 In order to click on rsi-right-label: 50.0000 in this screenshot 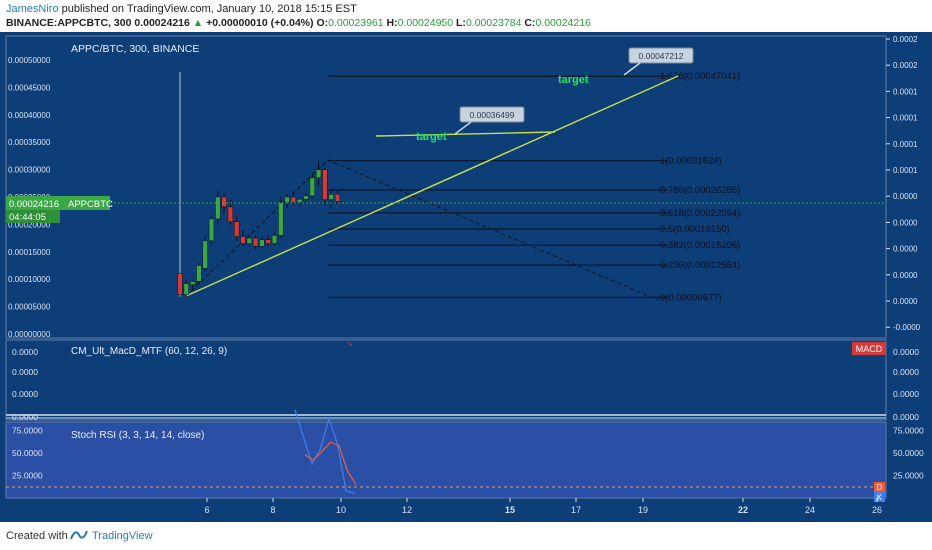, I will do `click(908, 453)`.